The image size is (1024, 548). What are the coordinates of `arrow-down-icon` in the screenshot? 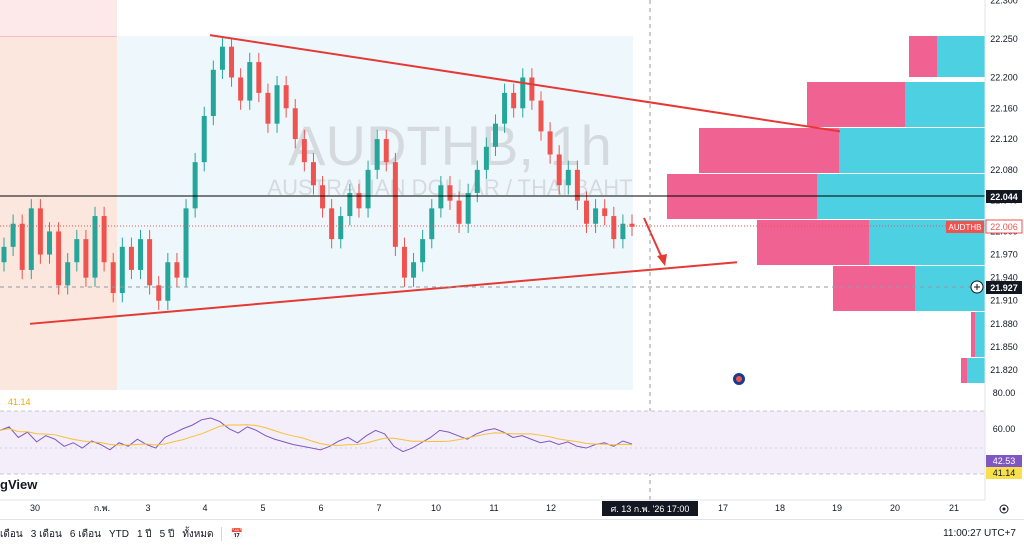 It's located at (655, 241).